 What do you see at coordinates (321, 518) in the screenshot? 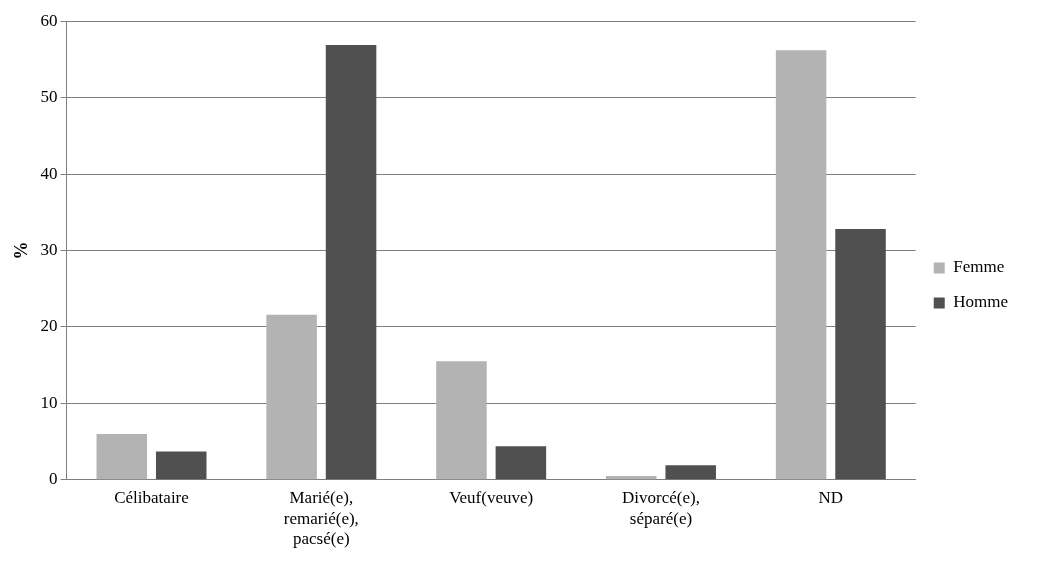
I see `x-tick-label: Marié(e), remarié(e), pacsé(e)` at bounding box center [321, 518].